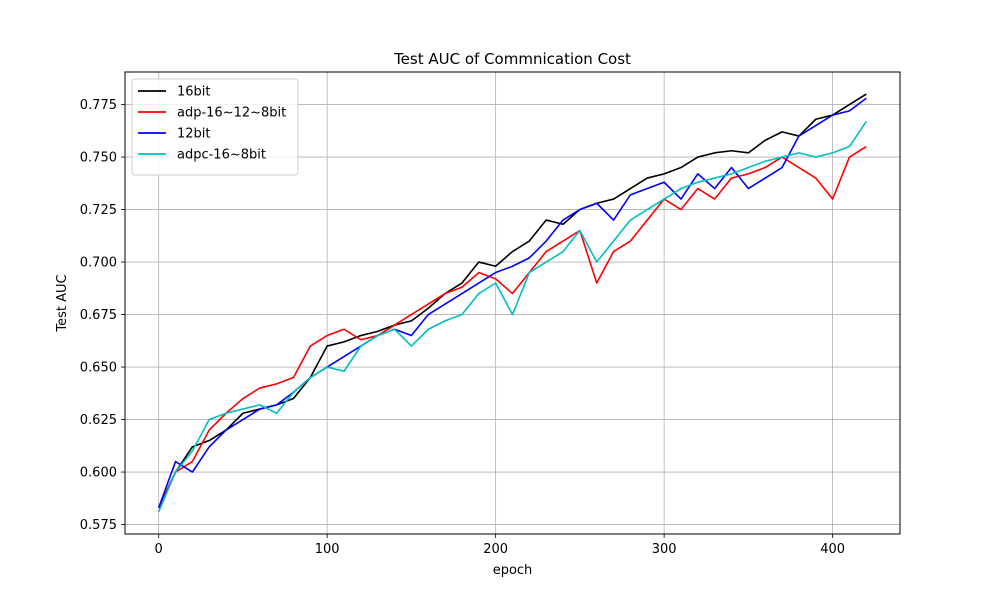 The height and width of the screenshot is (600, 1000). Describe the element at coordinates (98, 368) in the screenshot. I see `y-tick-label: 0.650` at that location.